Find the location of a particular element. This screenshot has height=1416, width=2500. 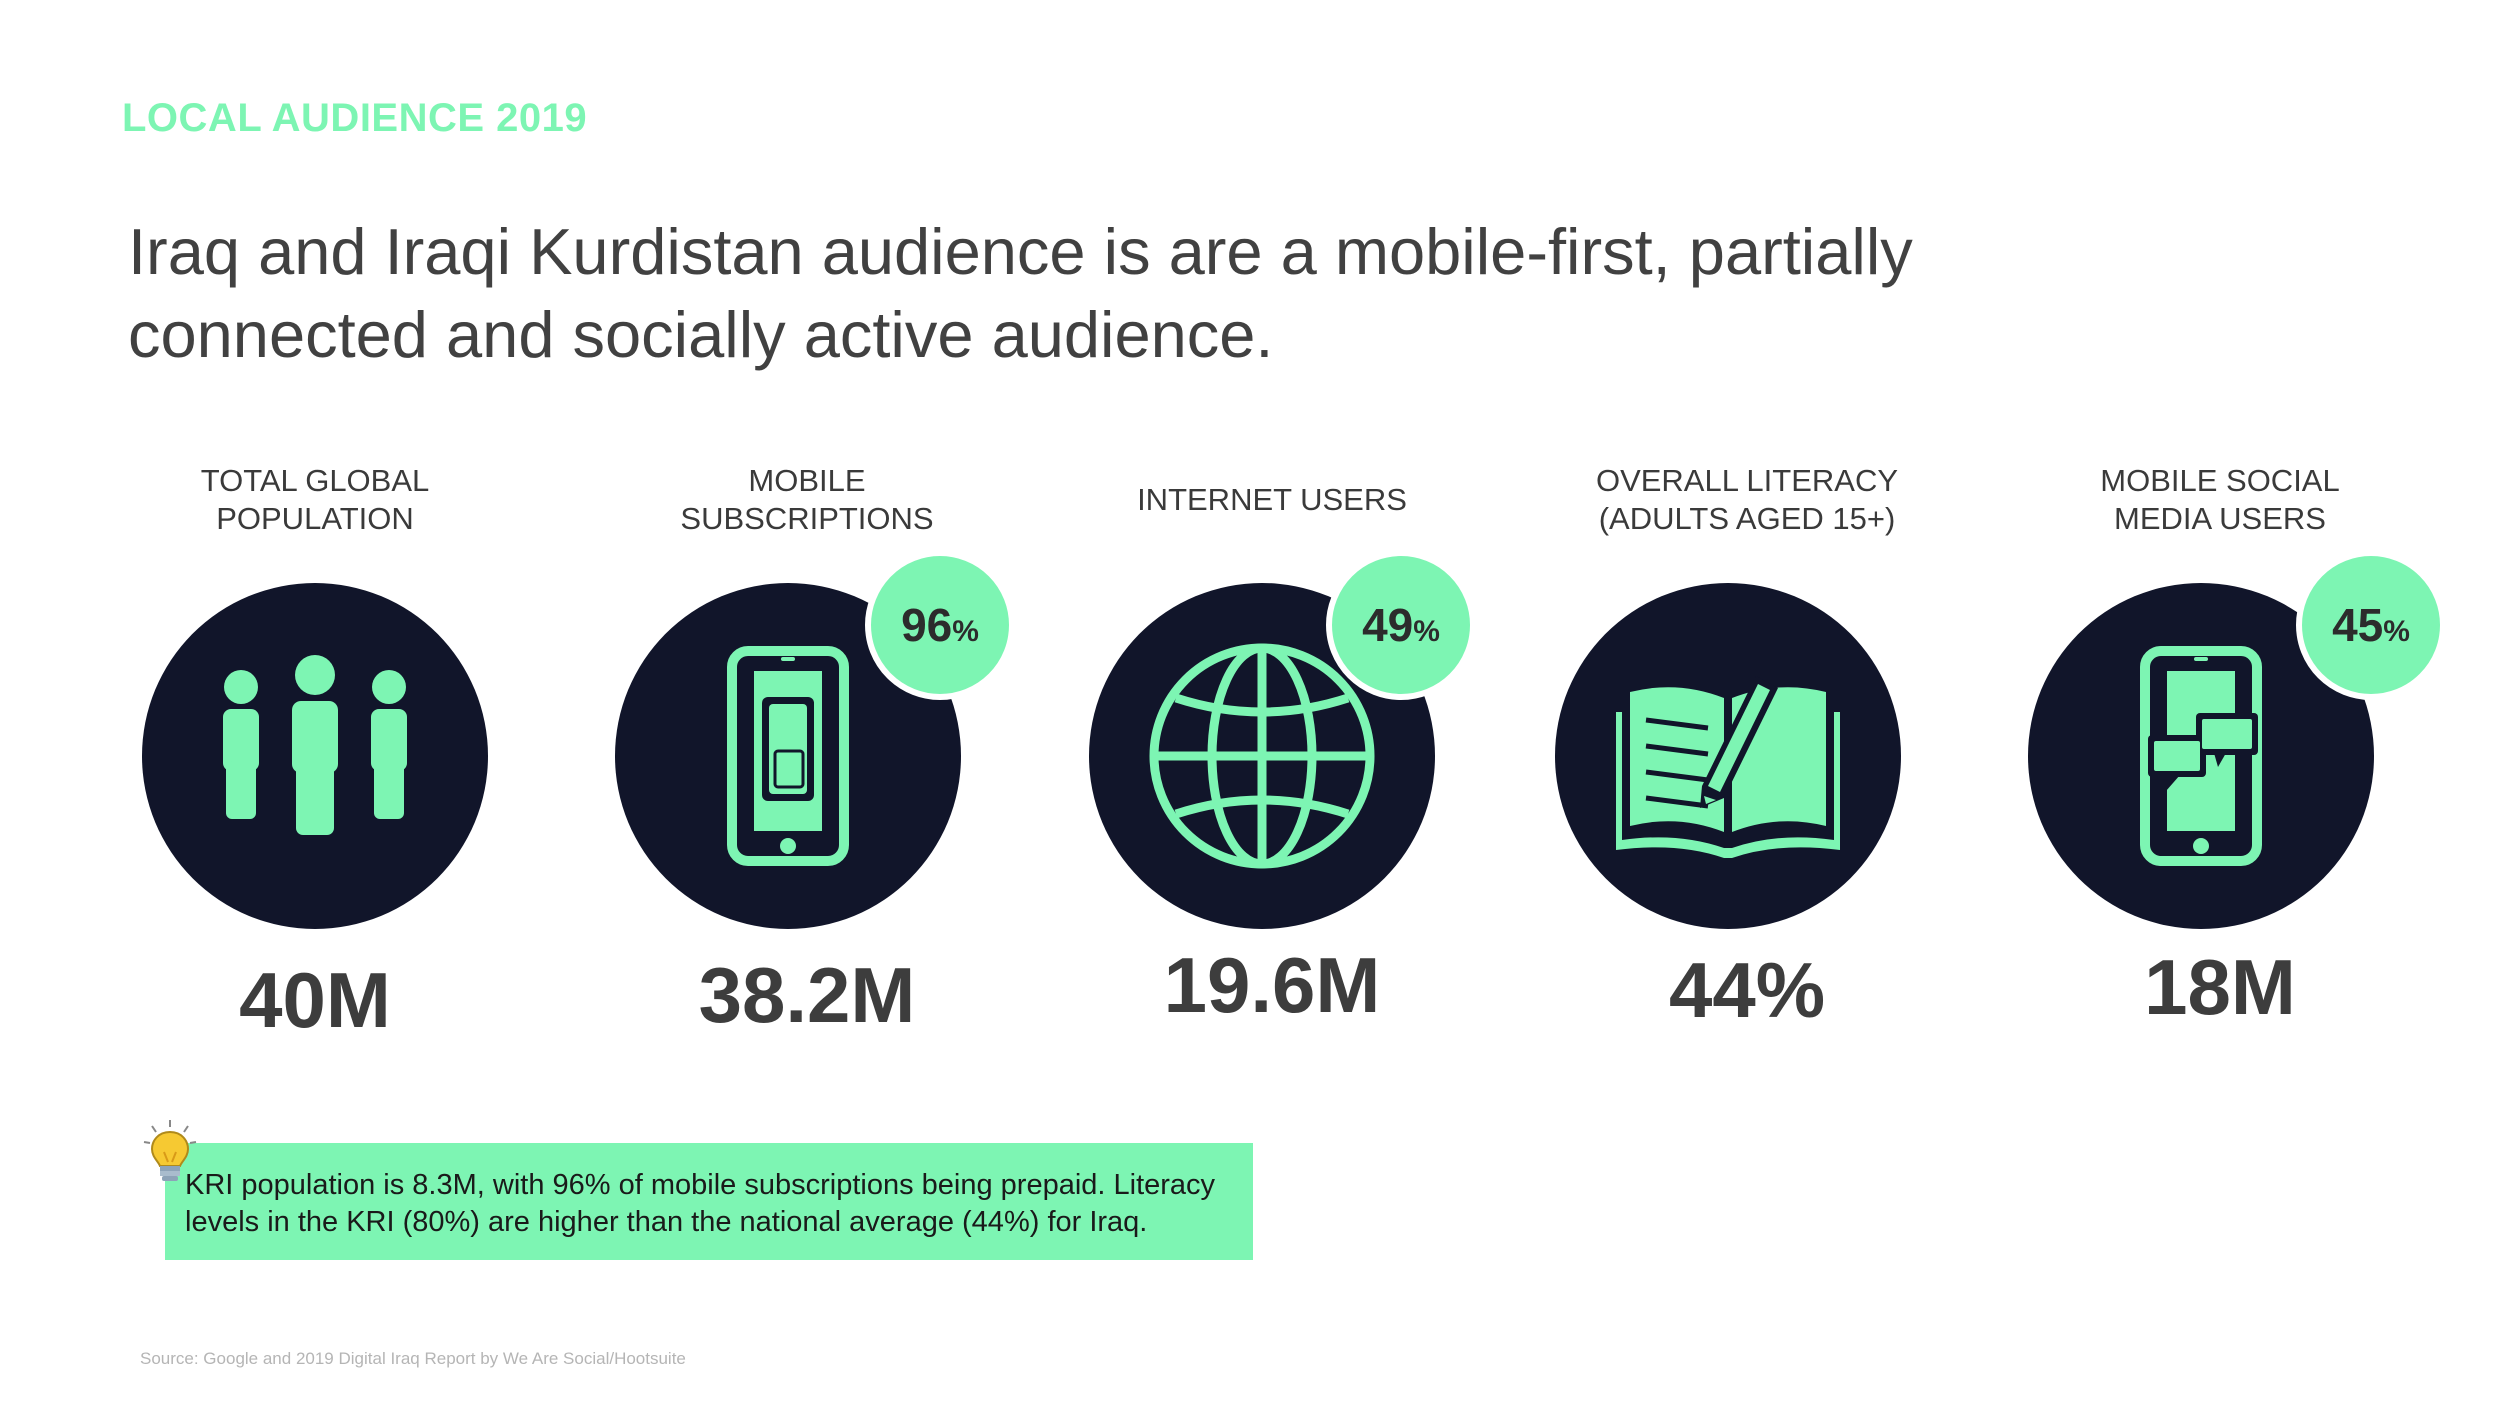

stat-literacy: OVERALL LITERACY (ADULTS AGED 15+) 44% is located at coordinates (1747, 755).